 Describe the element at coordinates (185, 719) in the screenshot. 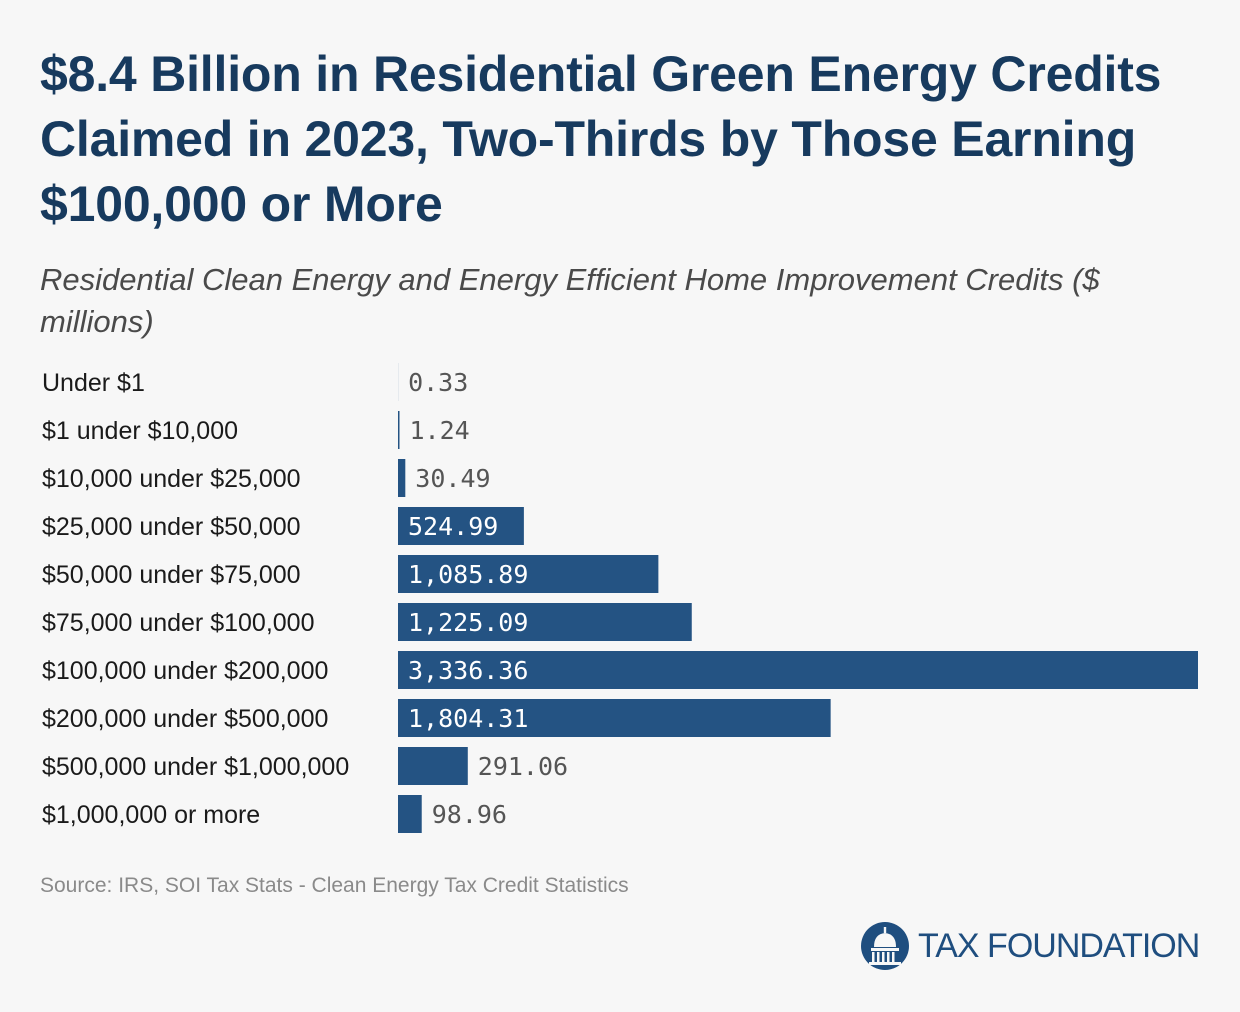

I see `category-label: $200,000 under $500,000` at that location.